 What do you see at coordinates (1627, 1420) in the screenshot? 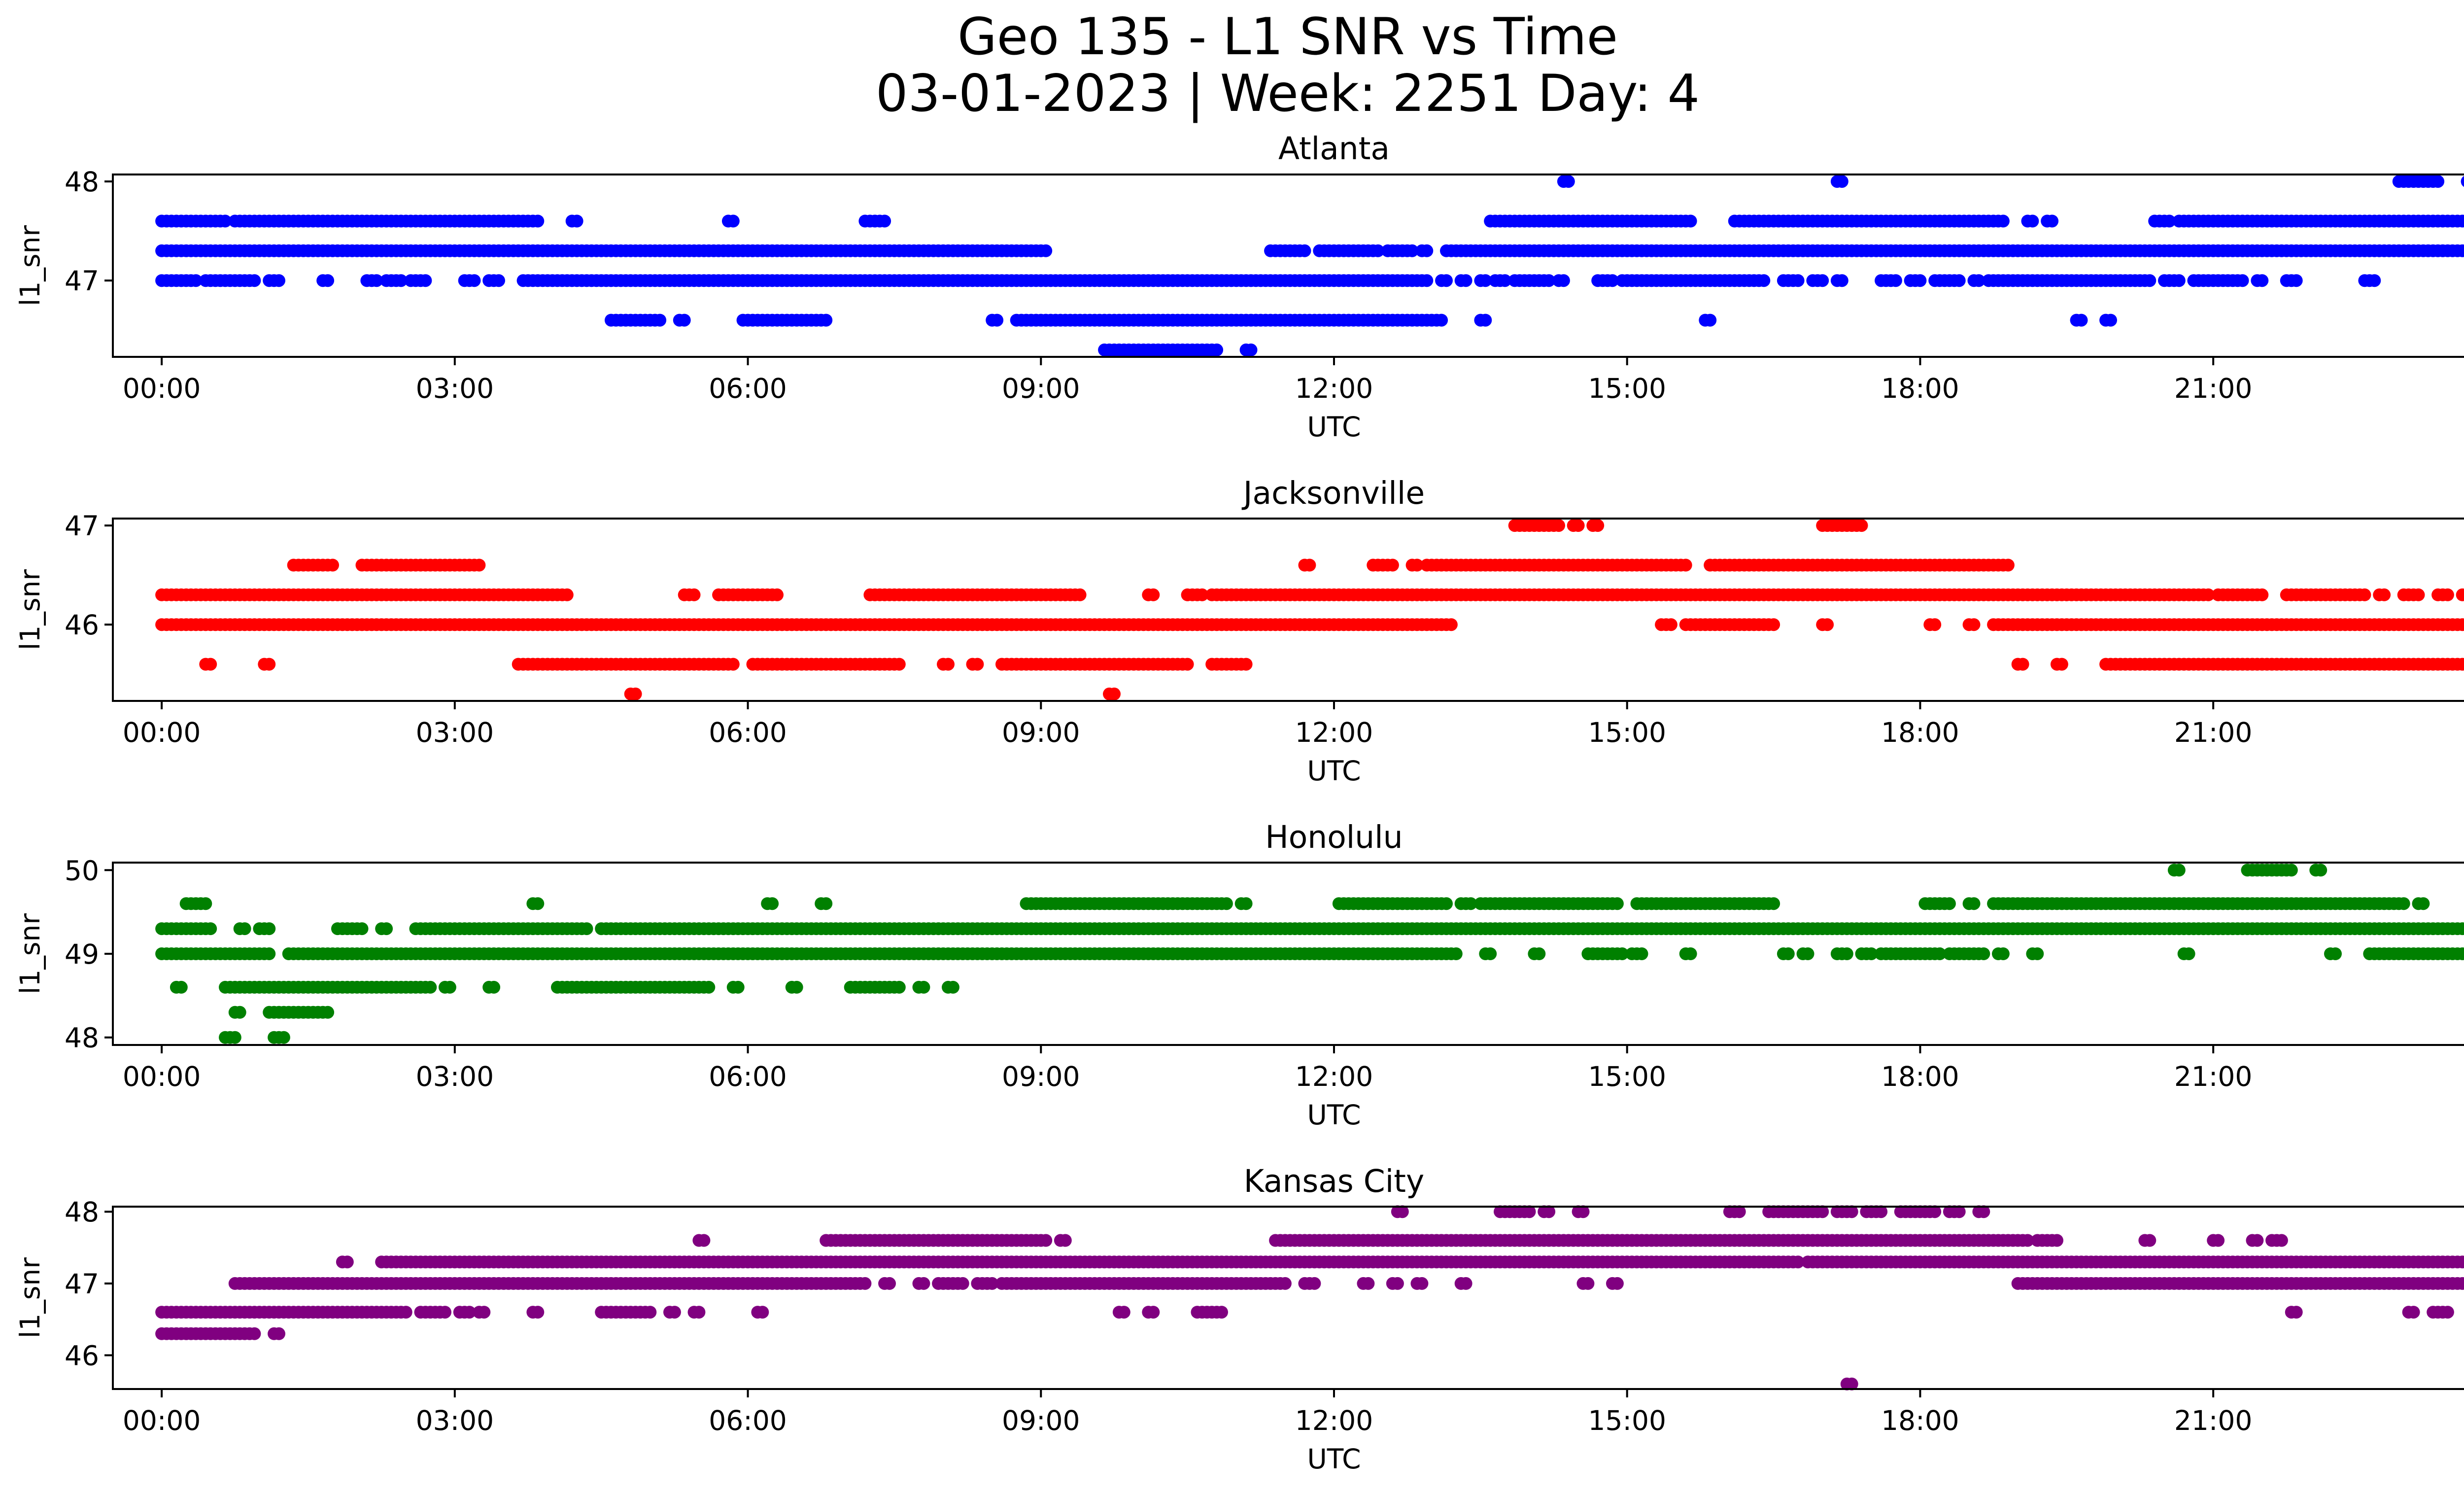
I see `x-tick-label: 15:00` at bounding box center [1627, 1420].